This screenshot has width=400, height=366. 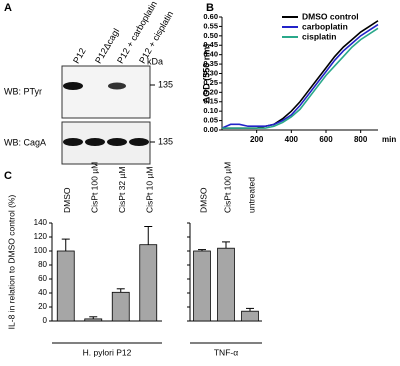 I want to click on y-tick-label: 80, so click(x=42, y=264).